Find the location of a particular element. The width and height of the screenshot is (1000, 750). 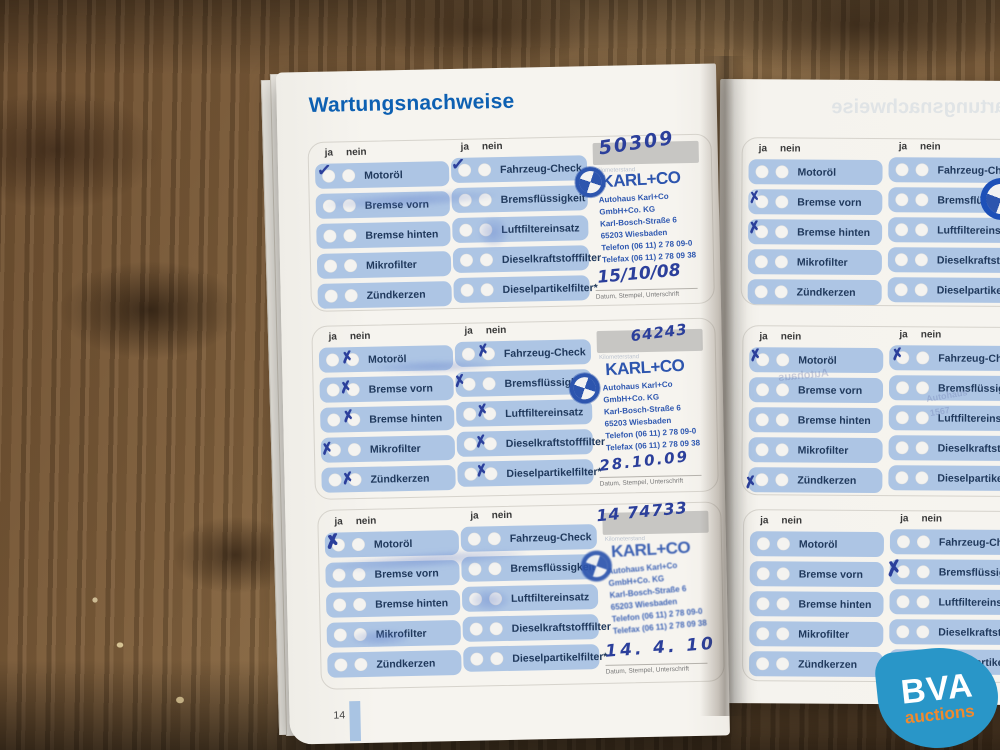

checklist-row: Luftfiltereinsatz is located at coordinates (944, 230).